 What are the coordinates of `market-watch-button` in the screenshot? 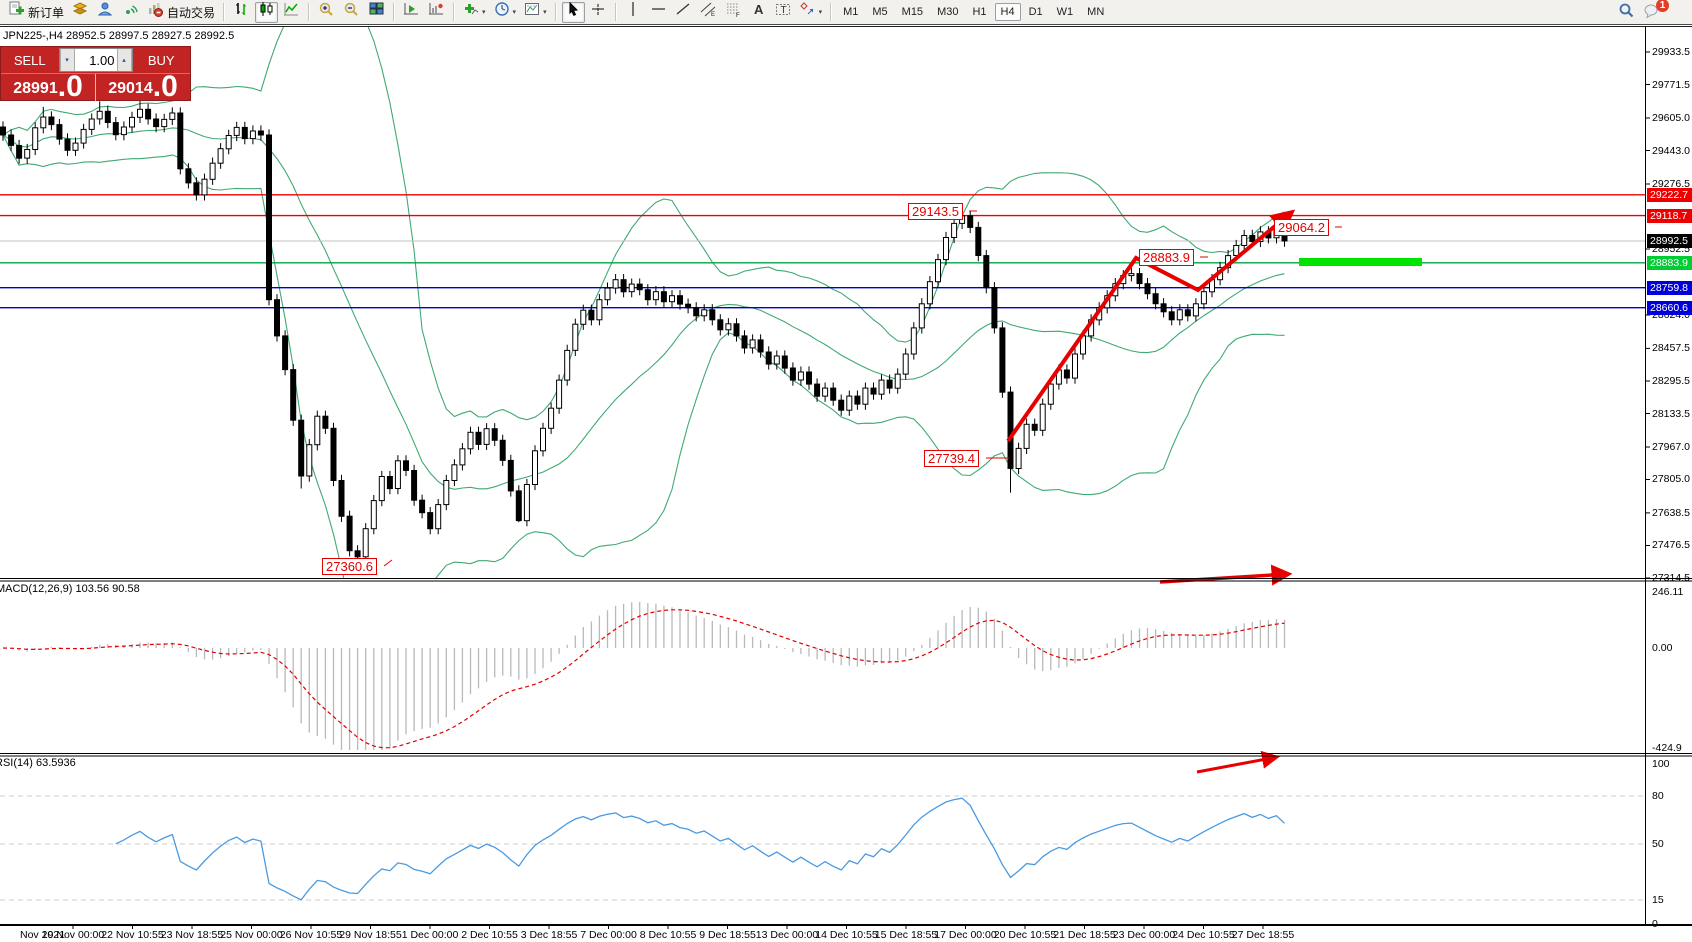 It's located at (80, 12).